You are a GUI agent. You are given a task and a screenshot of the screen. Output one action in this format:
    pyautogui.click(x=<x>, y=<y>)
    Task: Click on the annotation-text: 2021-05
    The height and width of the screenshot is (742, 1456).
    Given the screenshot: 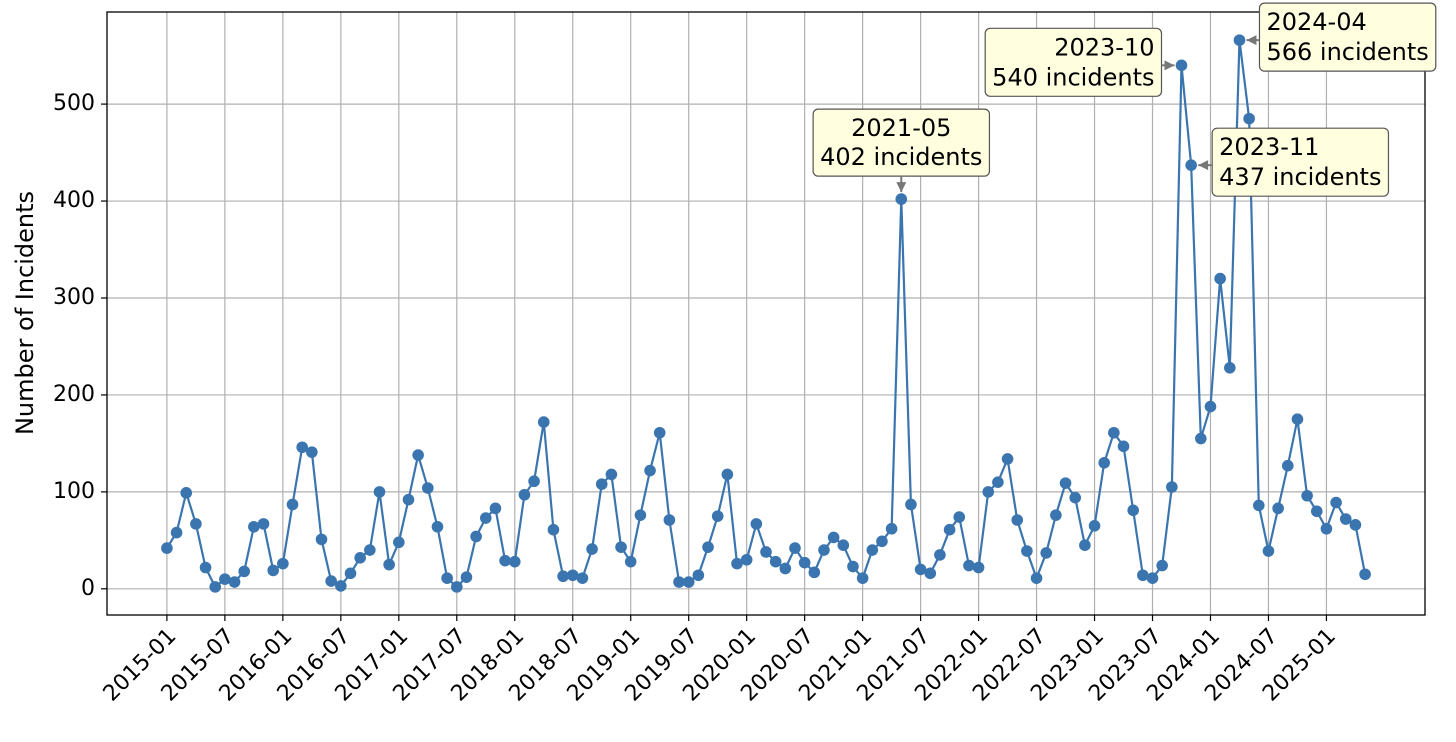 What is the action you would take?
    pyautogui.click(x=901, y=128)
    